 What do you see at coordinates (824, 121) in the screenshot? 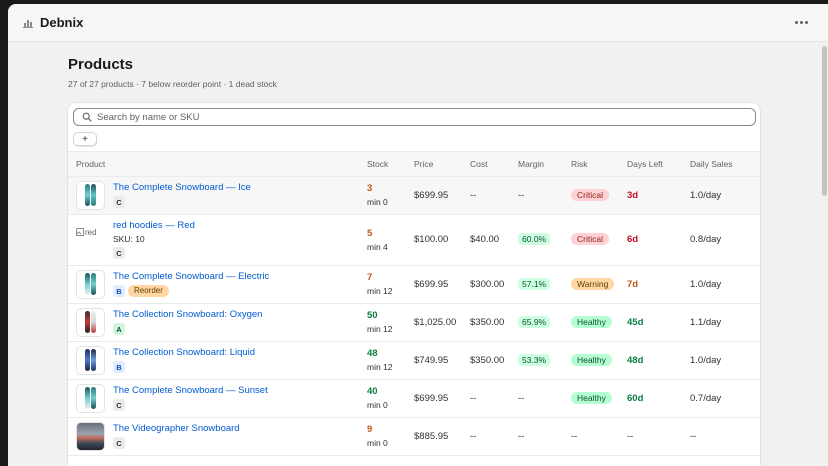
I see `scrollbar-thumb` at bounding box center [824, 121].